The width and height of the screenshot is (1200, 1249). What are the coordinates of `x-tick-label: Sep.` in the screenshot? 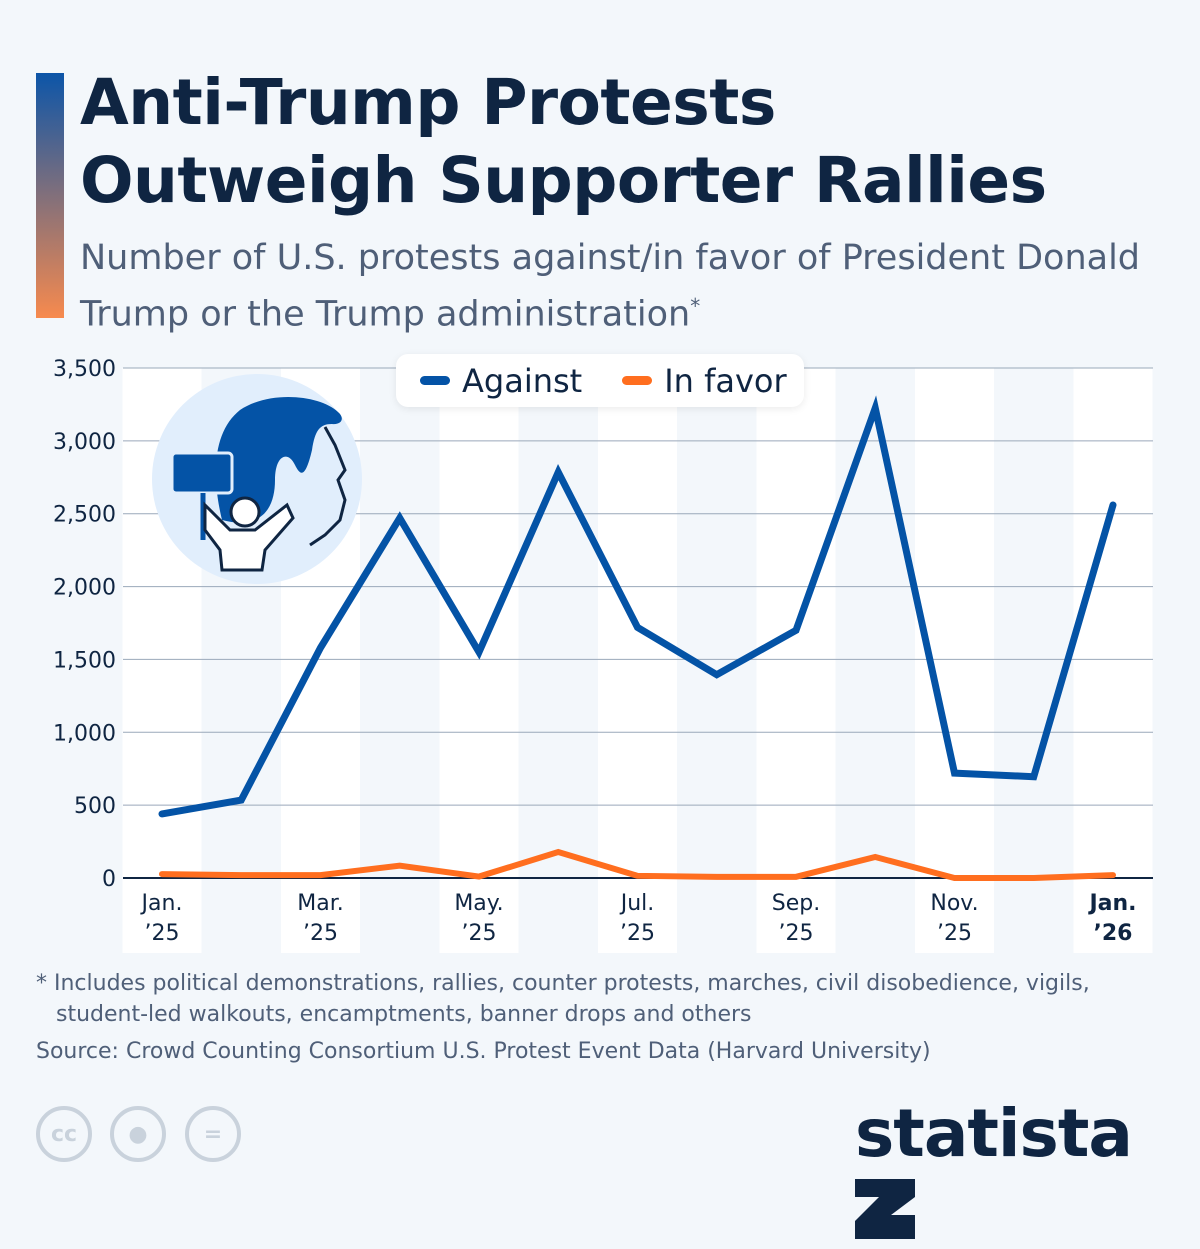 It's located at (796, 903).